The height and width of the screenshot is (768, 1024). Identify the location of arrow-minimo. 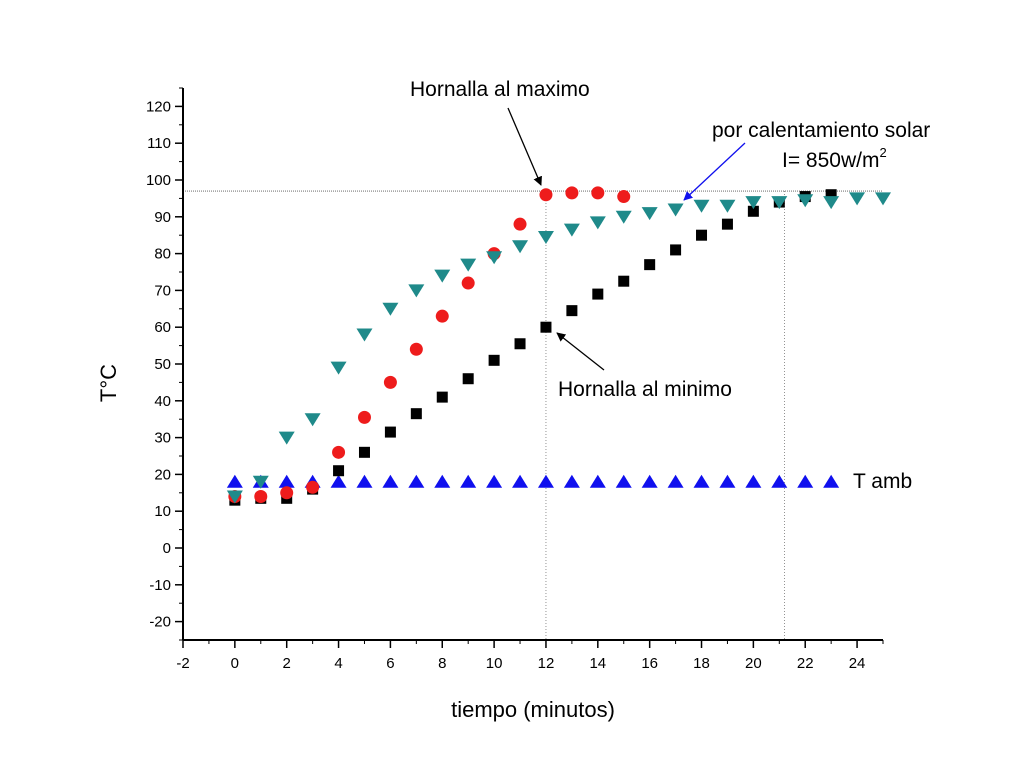
(580, 351).